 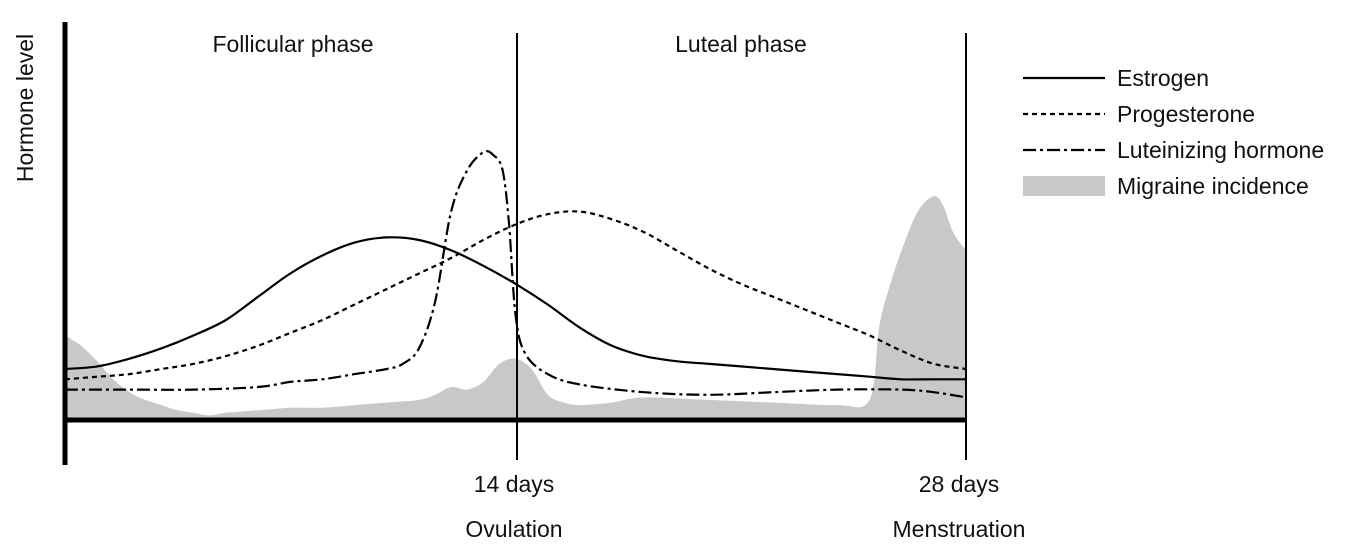 What do you see at coordinates (1213, 186) in the screenshot?
I see `legend-label-migraine-incidence: Migraine incidence` at bounding box center [1213, 186].